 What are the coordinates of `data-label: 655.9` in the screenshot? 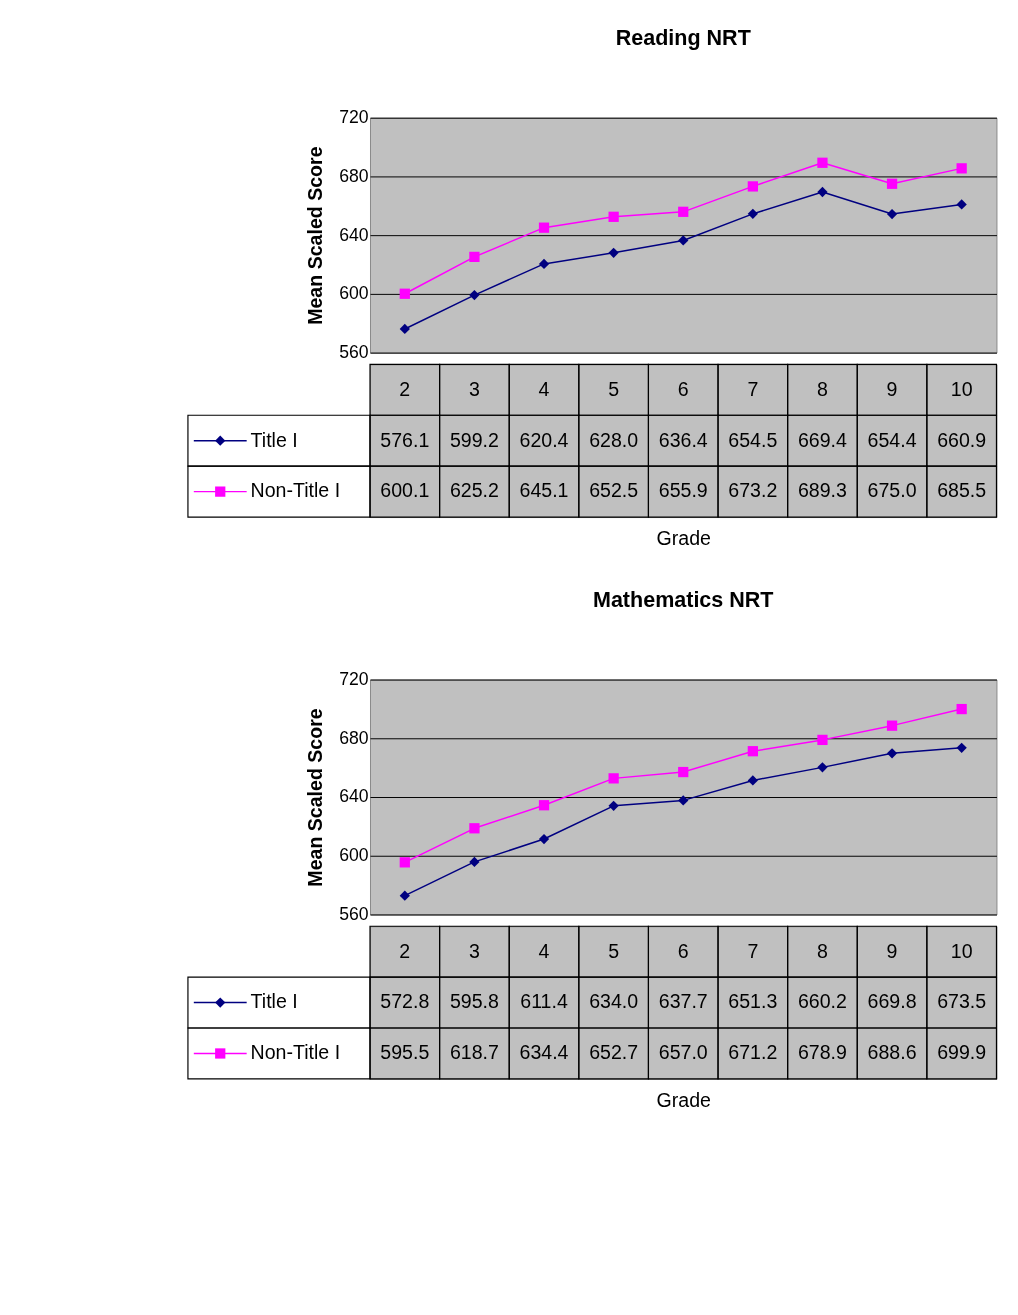 It's located at (683, 490).